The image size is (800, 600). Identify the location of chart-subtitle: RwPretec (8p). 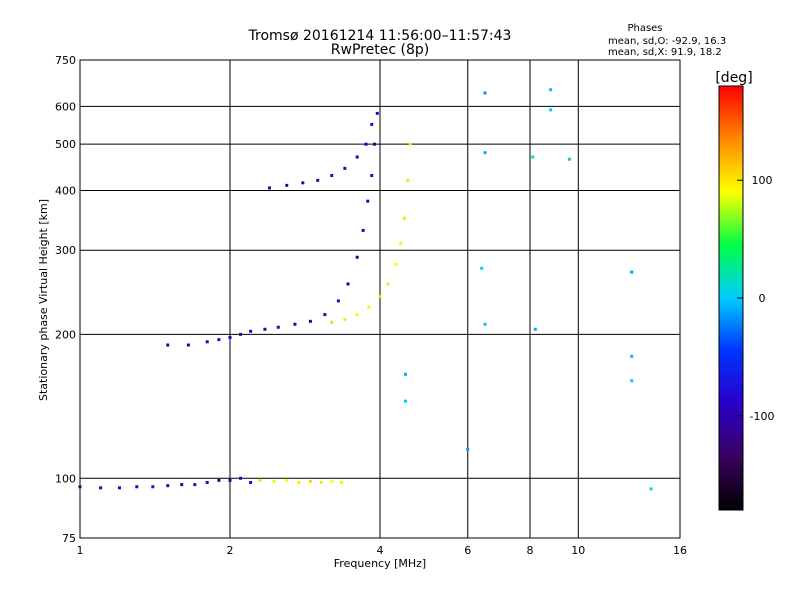
(380, 50).